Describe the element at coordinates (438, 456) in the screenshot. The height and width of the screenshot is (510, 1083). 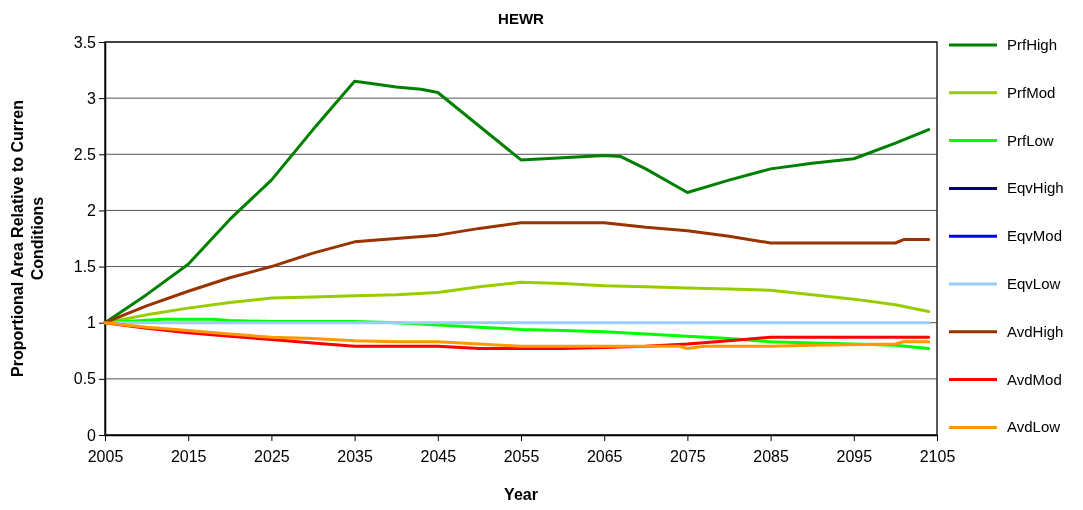
I see `x-tick-label: 2045` at that location.